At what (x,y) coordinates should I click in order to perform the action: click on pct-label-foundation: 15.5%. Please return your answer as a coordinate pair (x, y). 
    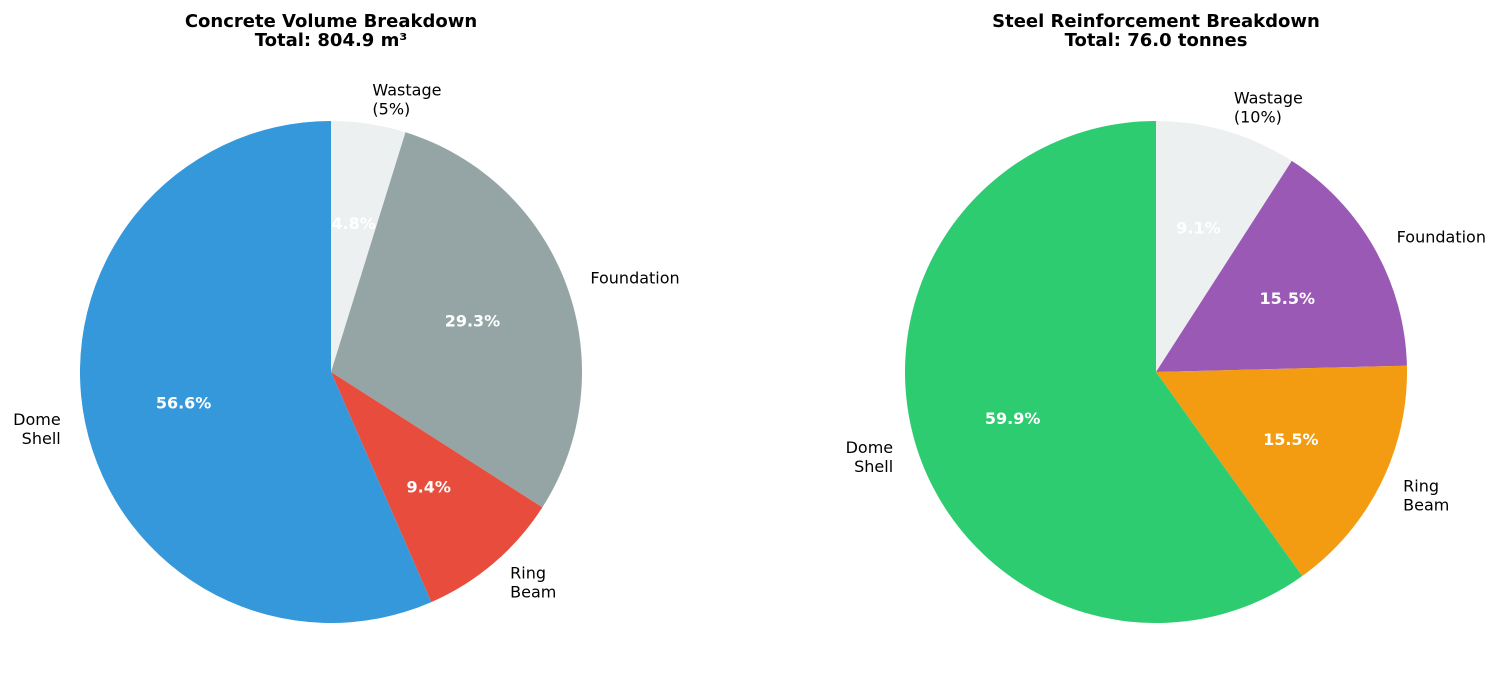
    Looking at the image, I should click on (1288, 298).